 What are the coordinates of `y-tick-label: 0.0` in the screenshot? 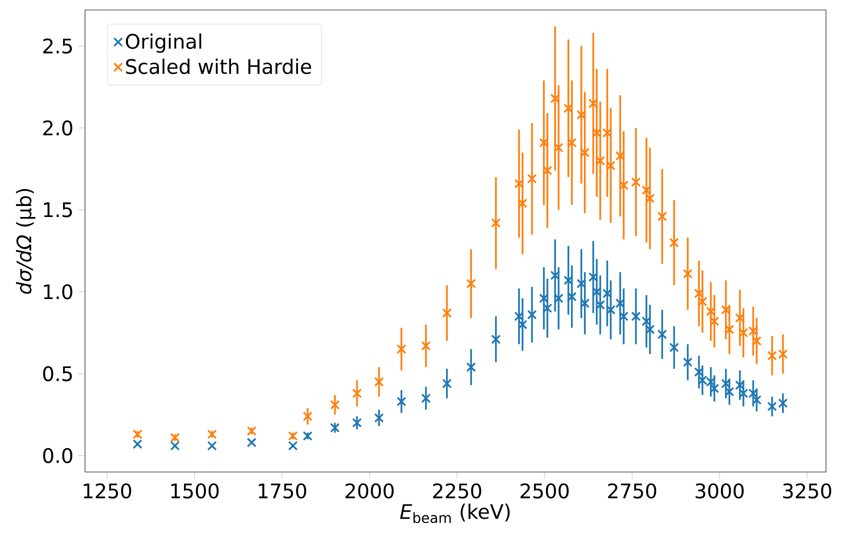 It's located at (57, 456).